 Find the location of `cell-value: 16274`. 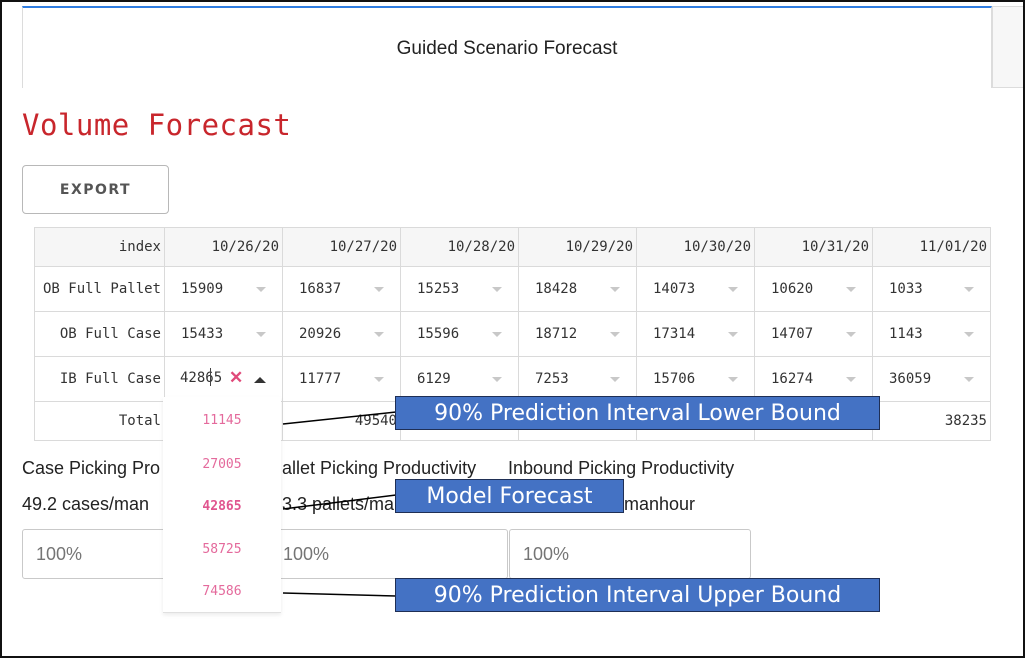

cell-value: 16274 is located at coordinates (792, 379).